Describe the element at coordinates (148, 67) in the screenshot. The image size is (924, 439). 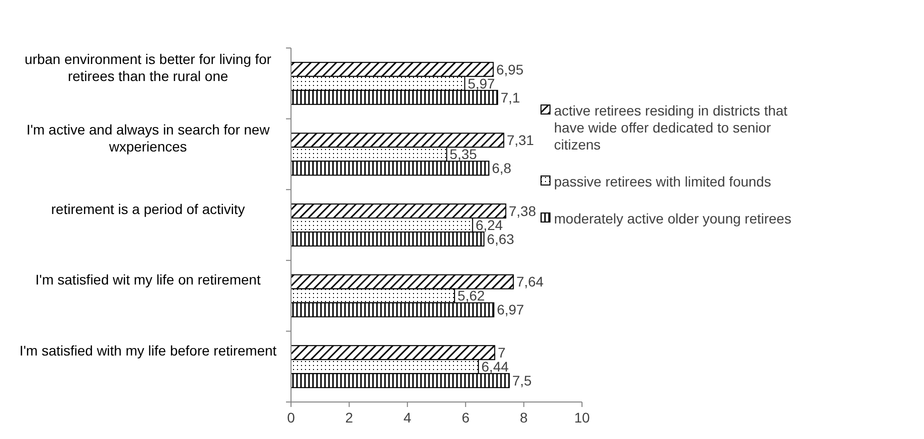
I see `y-tick-label: urban environment is better for living for retirees than the rural one` at that location.